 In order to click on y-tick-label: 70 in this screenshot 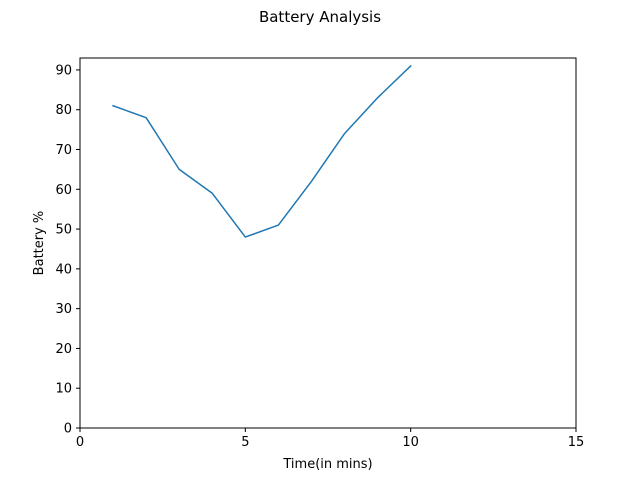, I will do `click(63, 150)`.